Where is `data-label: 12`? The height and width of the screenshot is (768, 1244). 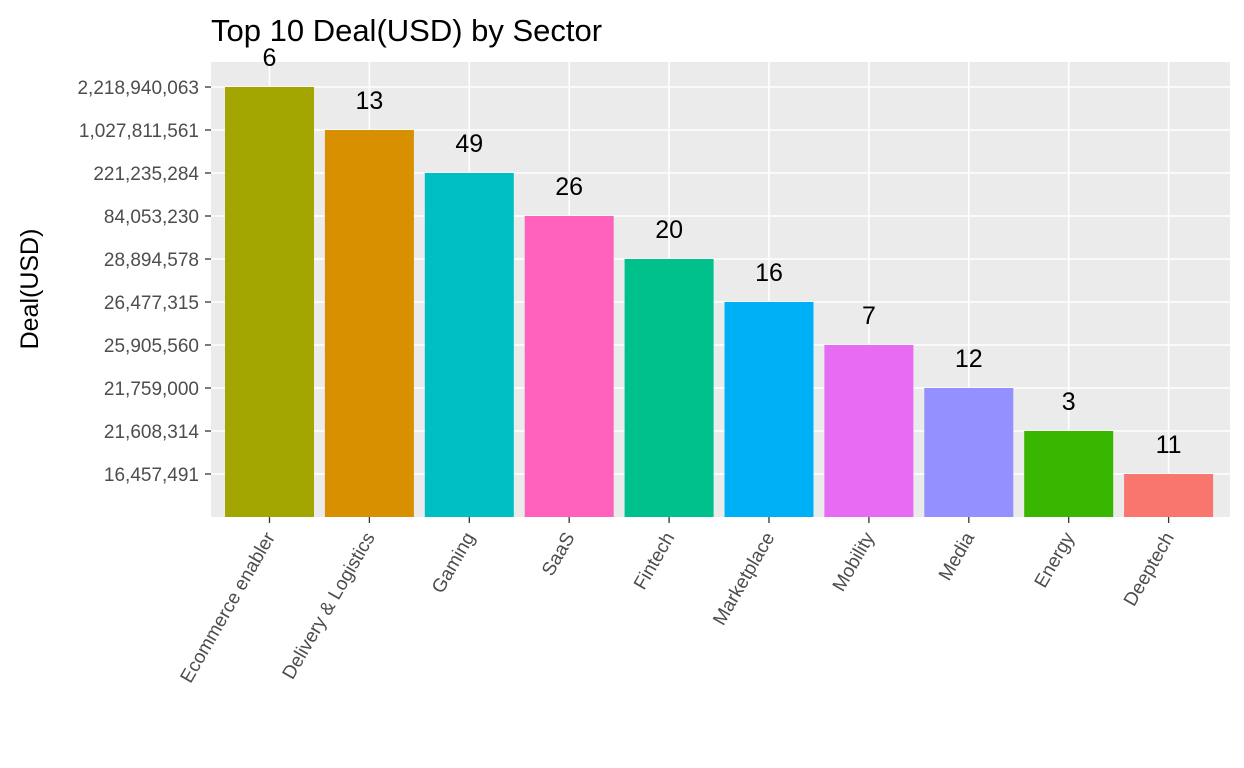
data-label: 12 is located at coordinates (969, 359).